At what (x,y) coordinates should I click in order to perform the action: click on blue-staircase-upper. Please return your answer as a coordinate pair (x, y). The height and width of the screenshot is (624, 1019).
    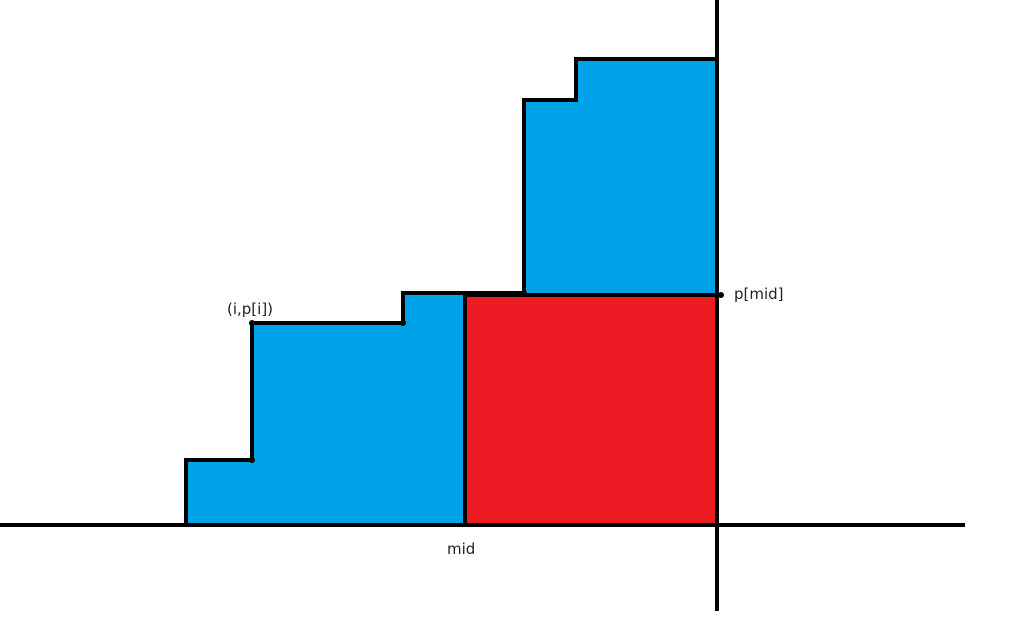
    Looking at the image, I should click on (620, 176).